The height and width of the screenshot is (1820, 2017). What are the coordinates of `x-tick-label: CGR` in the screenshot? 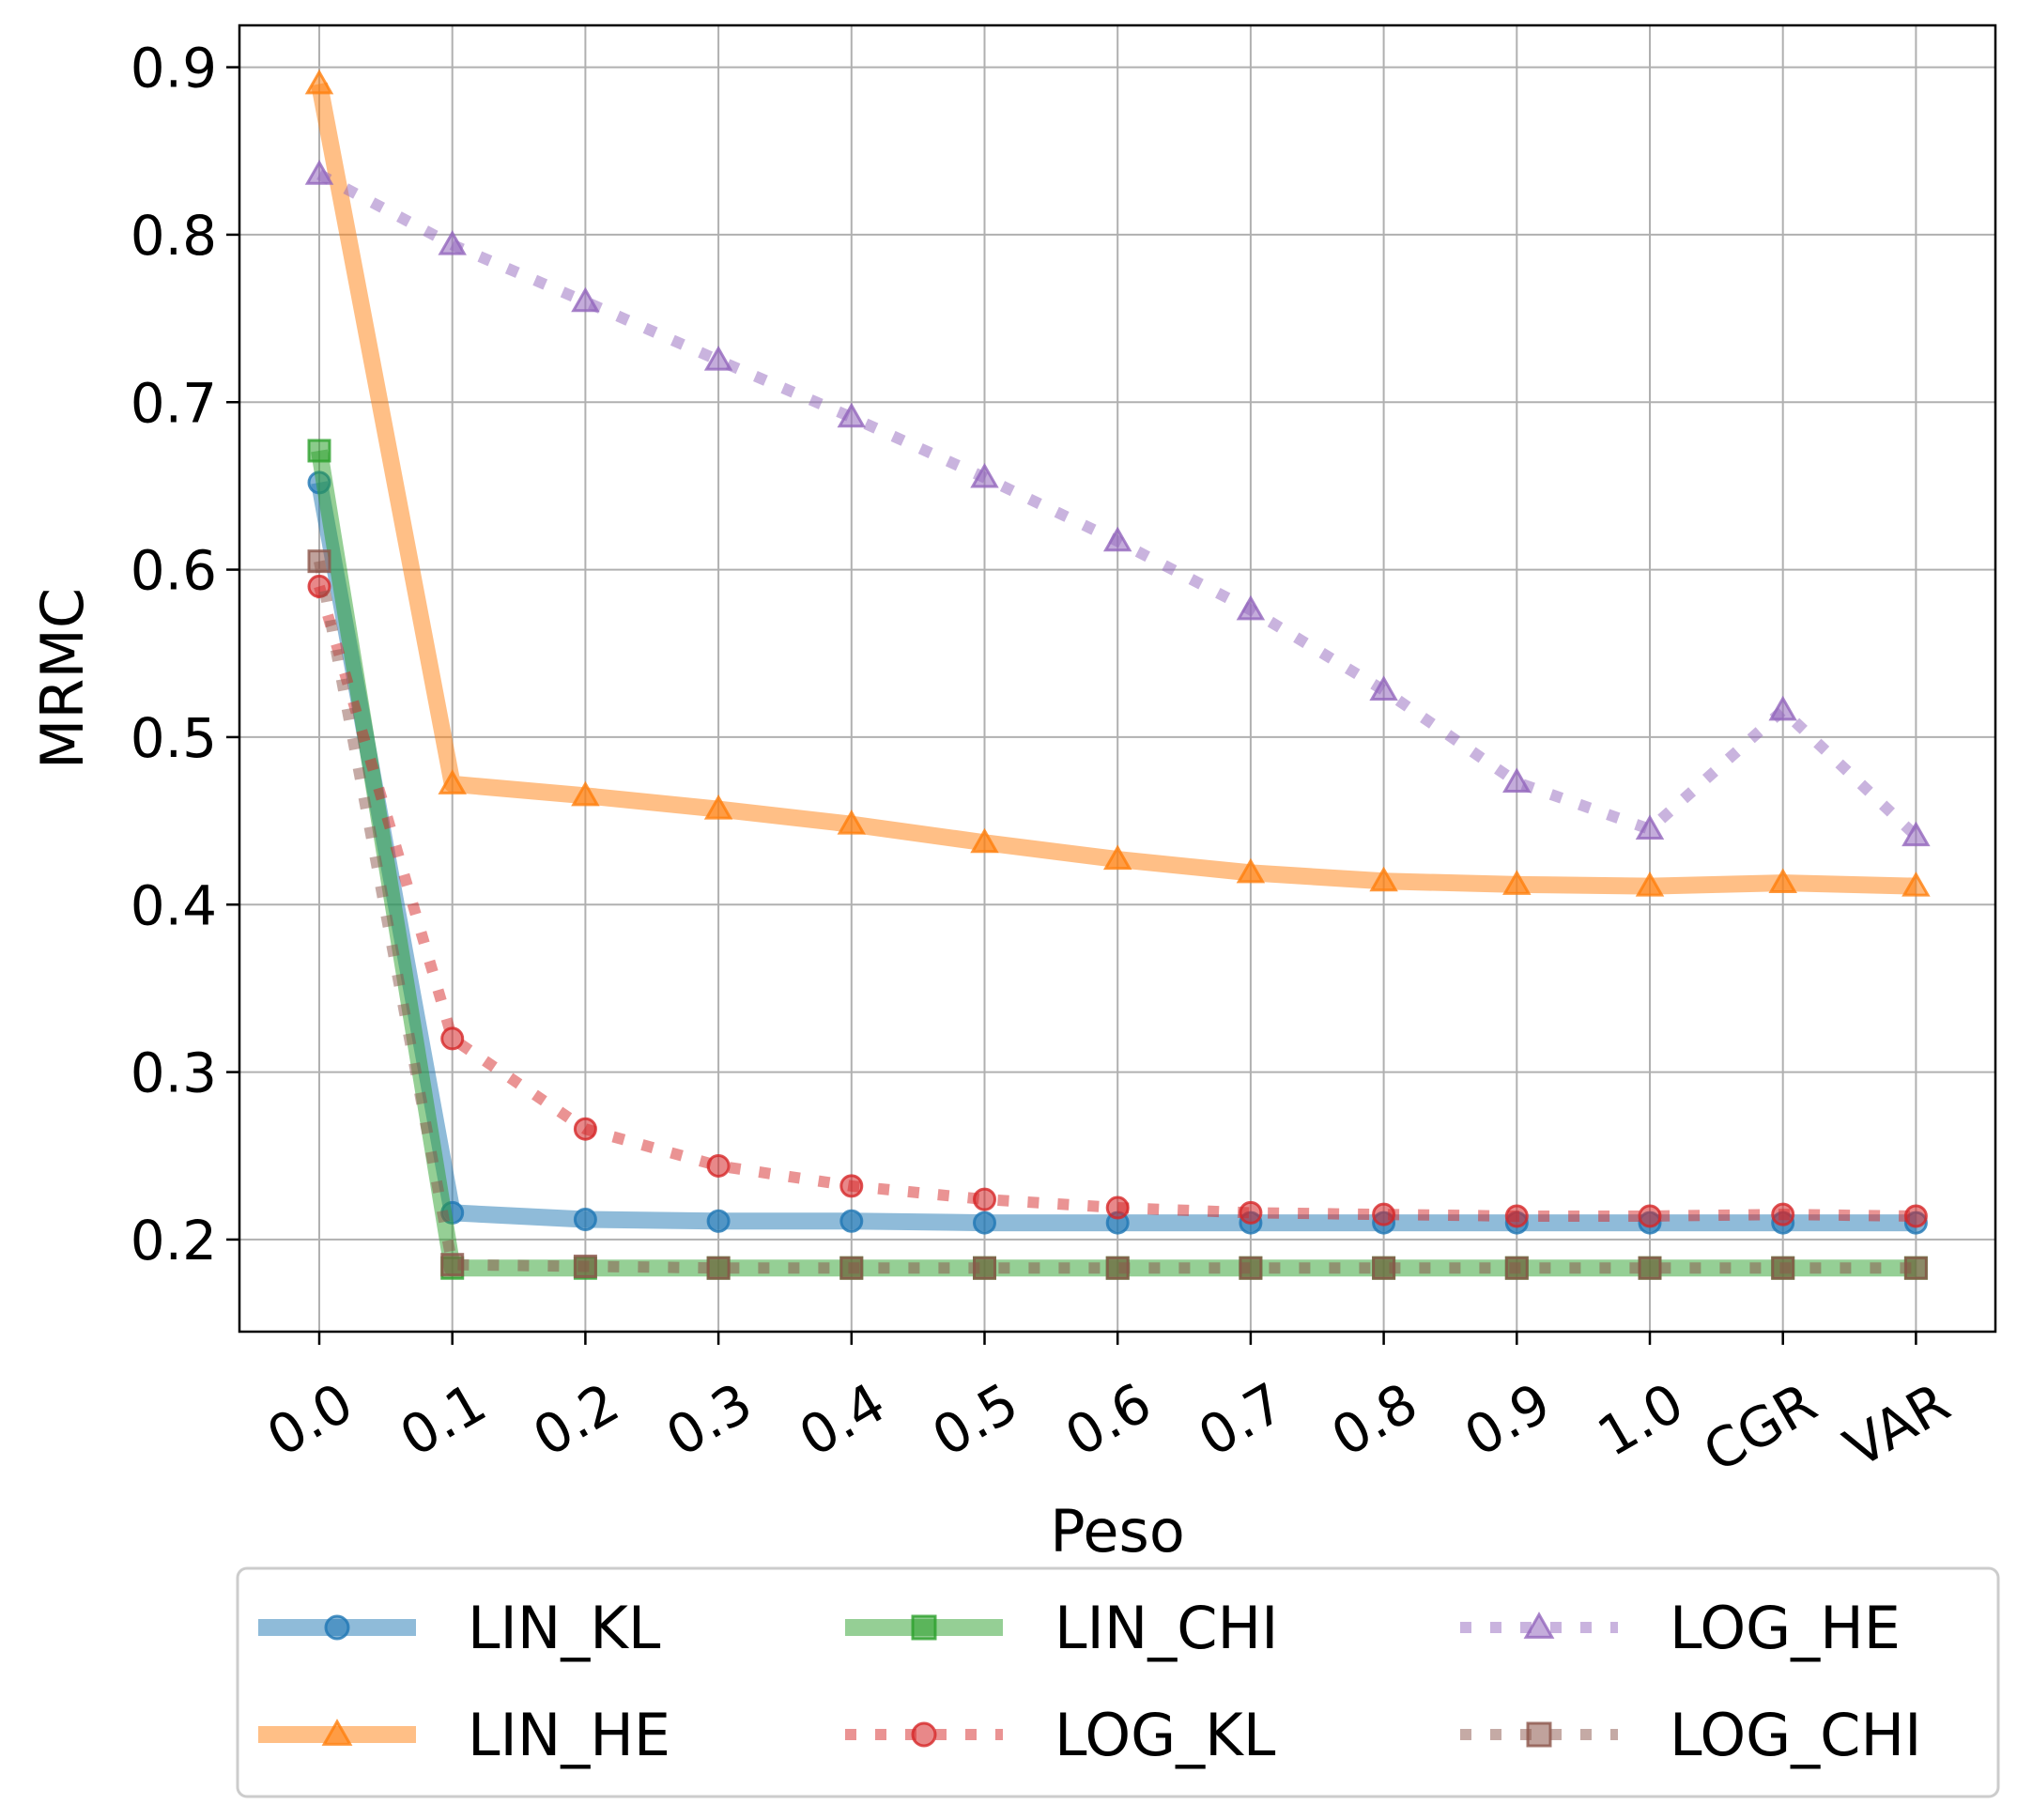 It's located at (1760, 1427).